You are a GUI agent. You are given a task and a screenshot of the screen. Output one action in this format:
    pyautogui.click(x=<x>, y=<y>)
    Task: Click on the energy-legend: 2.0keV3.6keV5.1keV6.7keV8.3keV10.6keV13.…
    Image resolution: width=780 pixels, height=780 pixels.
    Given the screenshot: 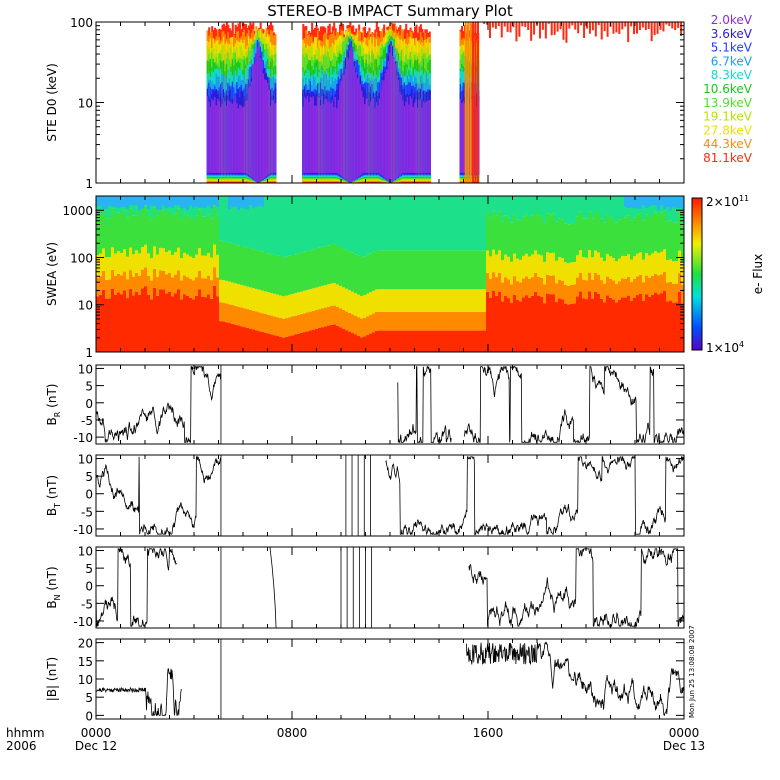 What is the action you would take?
    pyautogui.click(x=728, y=89)
    